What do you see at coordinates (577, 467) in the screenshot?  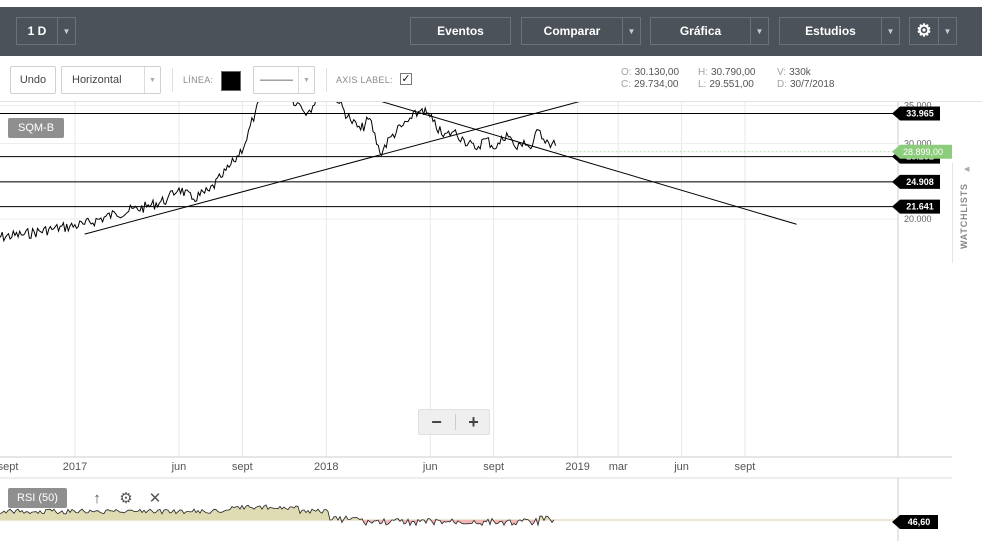 I see `x-tick-label: 2019` at bounding box center [577, 467].